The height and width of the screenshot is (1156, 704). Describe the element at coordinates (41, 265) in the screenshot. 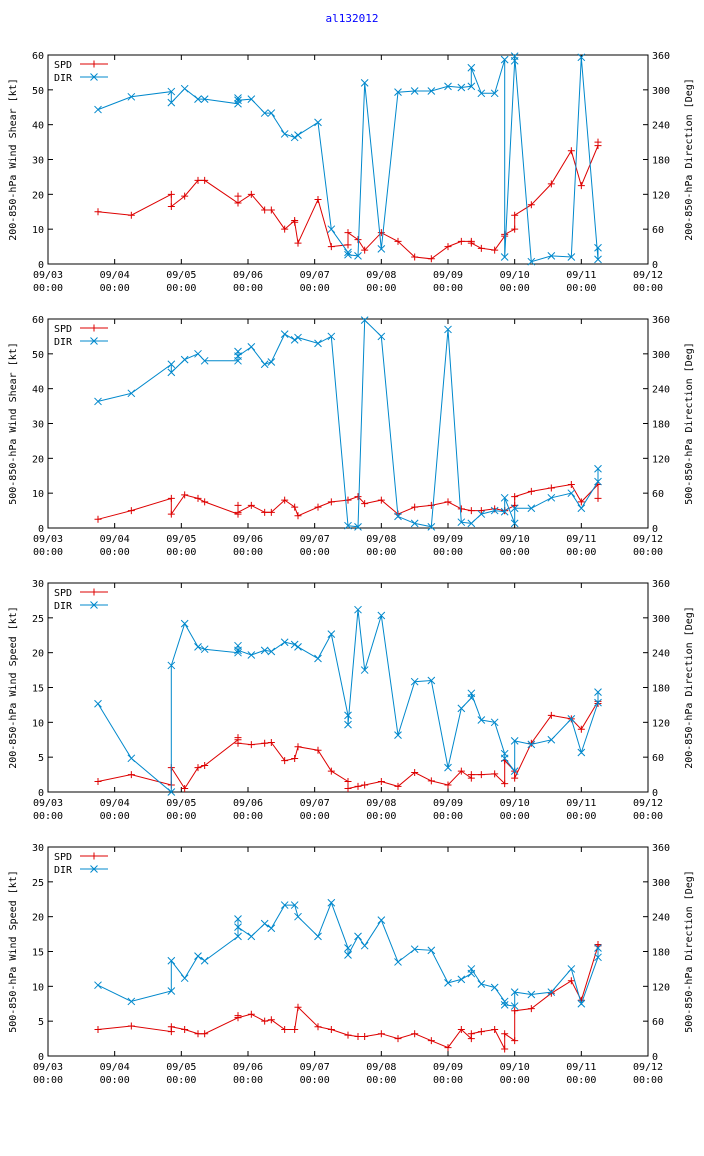

I see `panel-1-ytick-label: 0` at that location.